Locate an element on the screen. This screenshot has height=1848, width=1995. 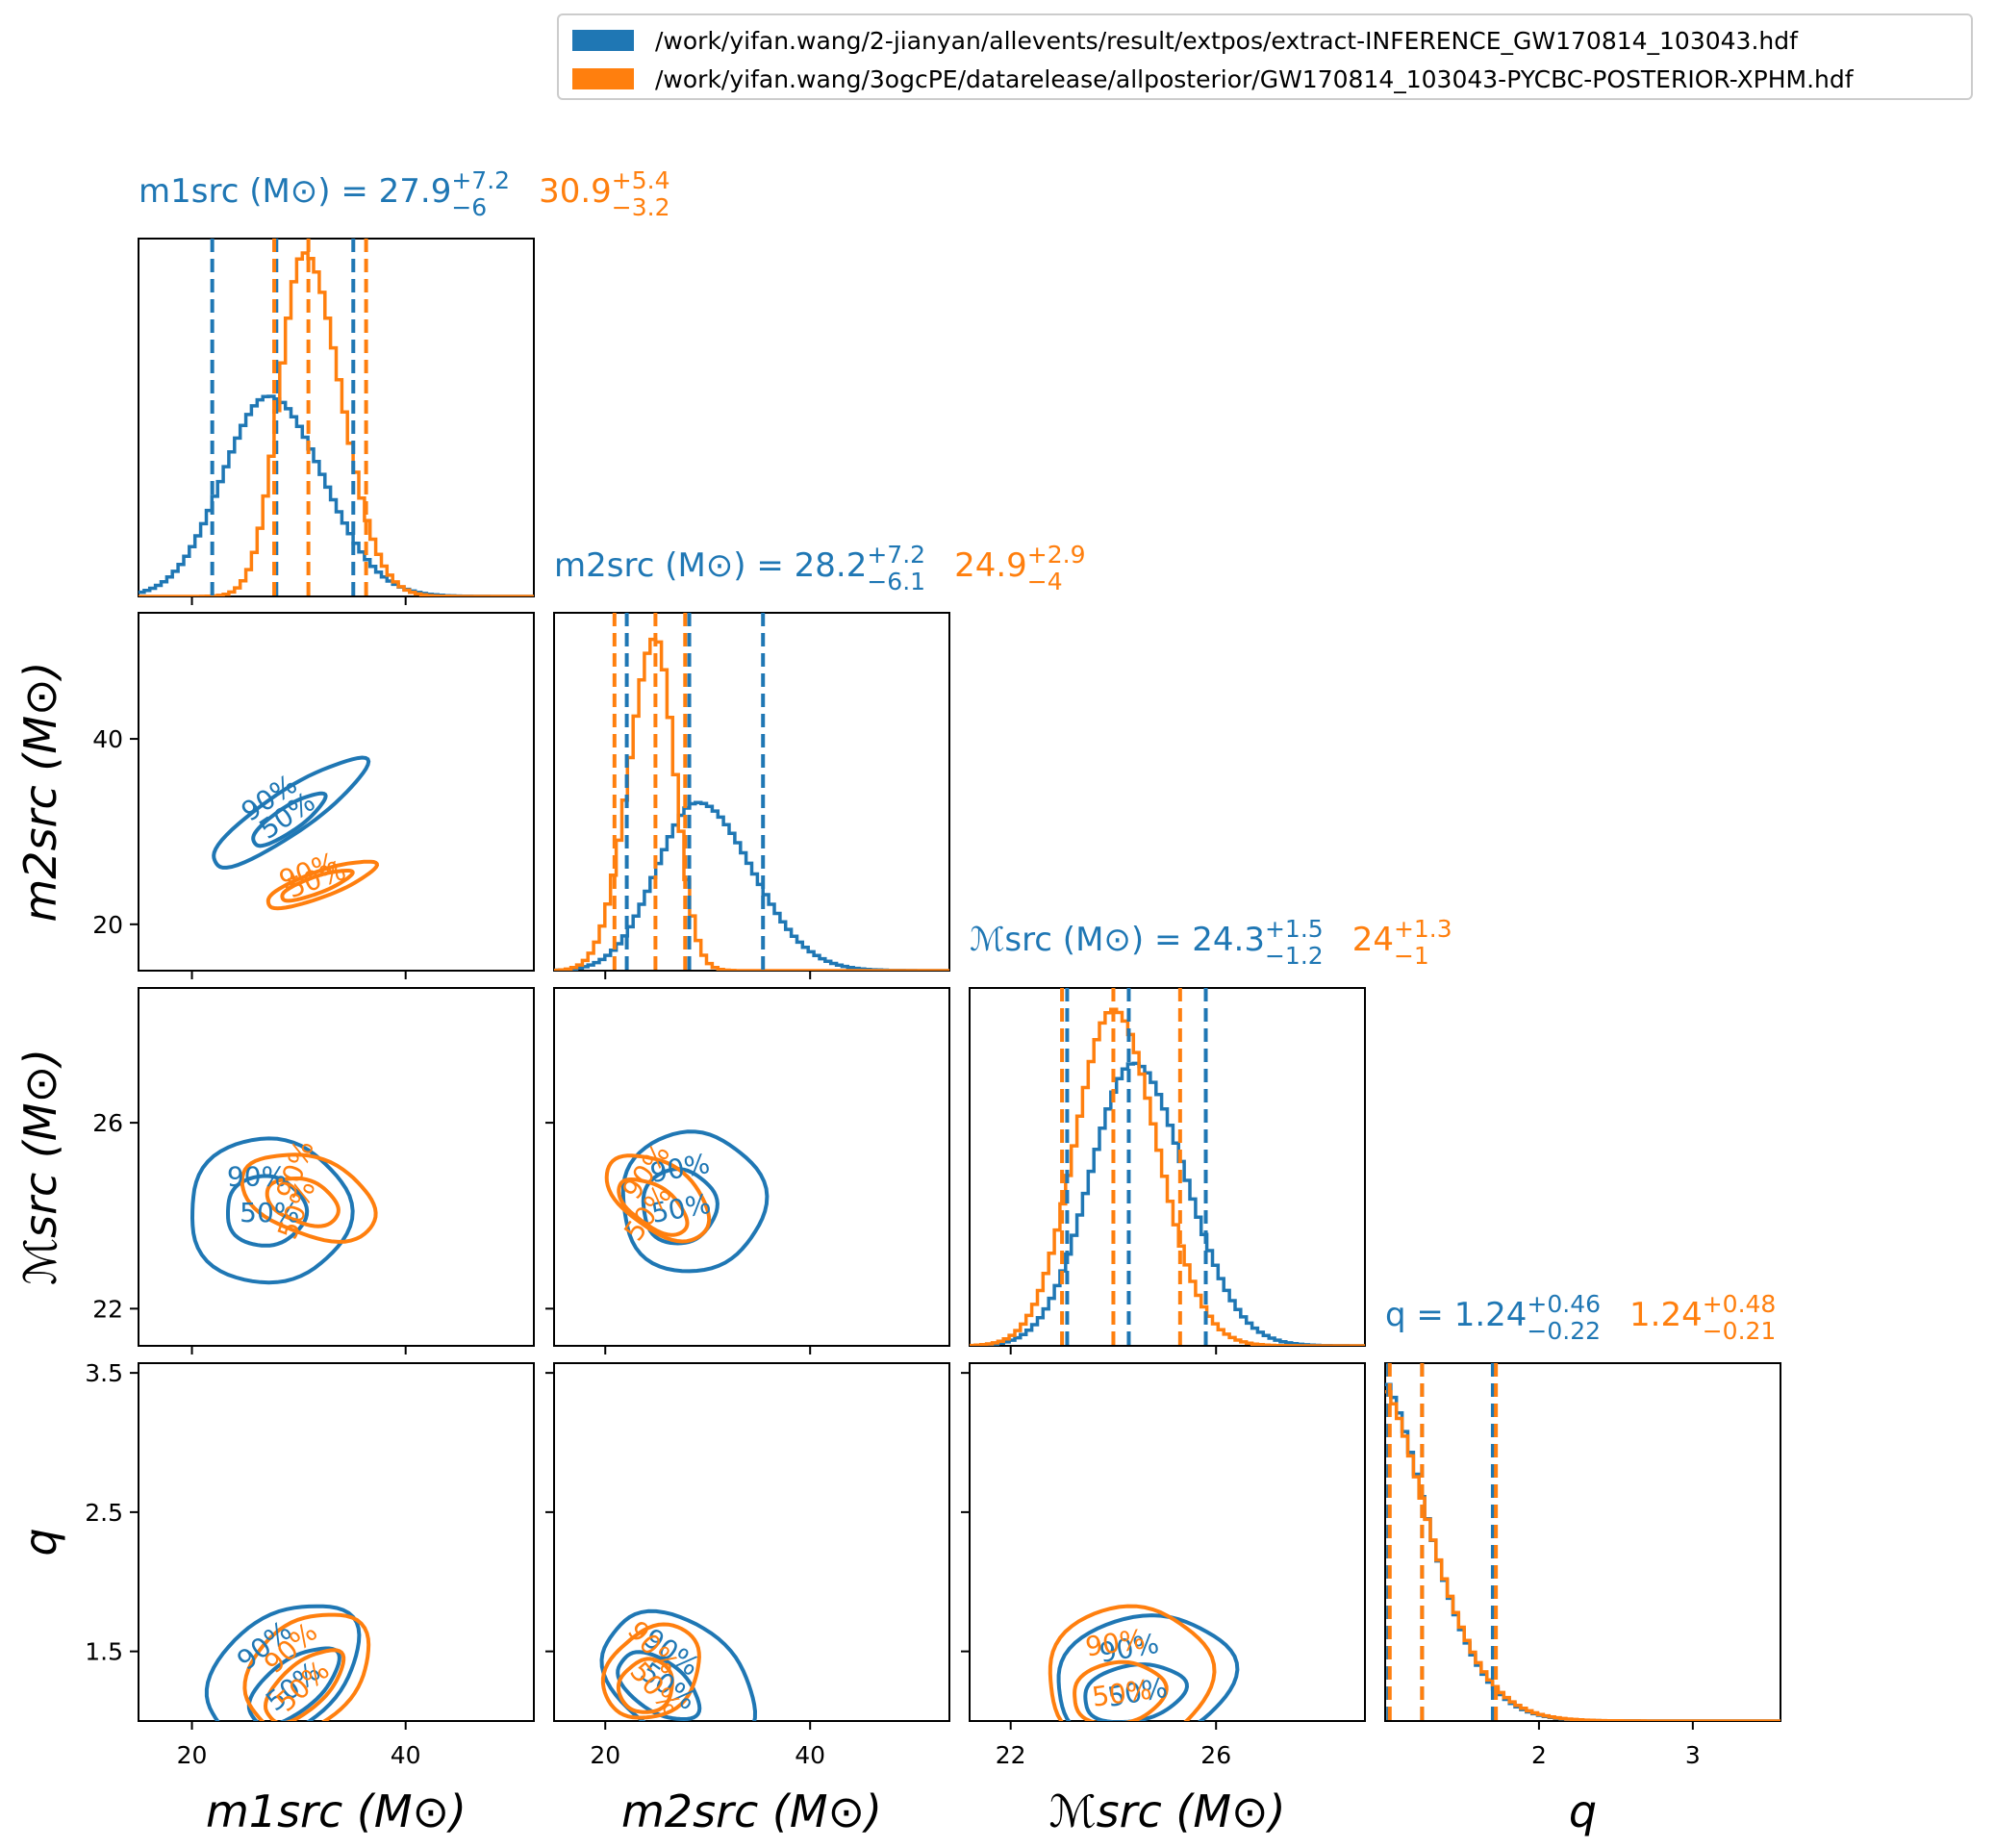
title-median-blue: 28.2 is located at coordinates (831, 565).